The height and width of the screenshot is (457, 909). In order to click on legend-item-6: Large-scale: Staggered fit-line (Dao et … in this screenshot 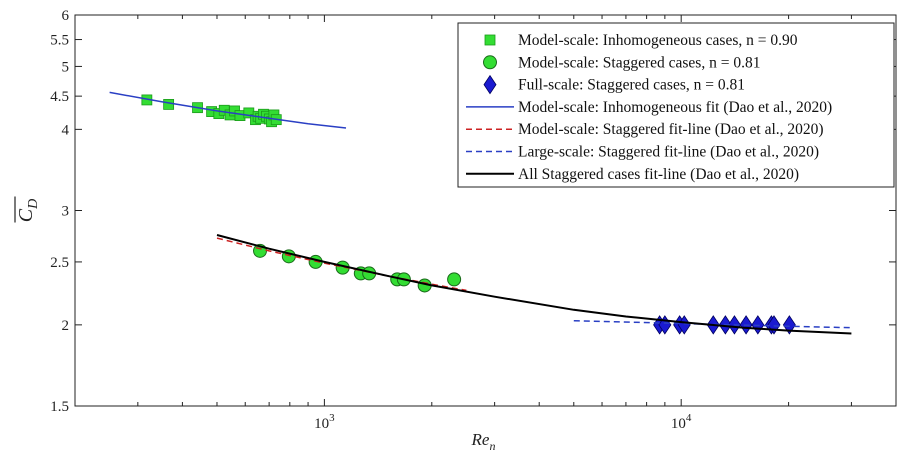, I will do `click(642, 152)`.